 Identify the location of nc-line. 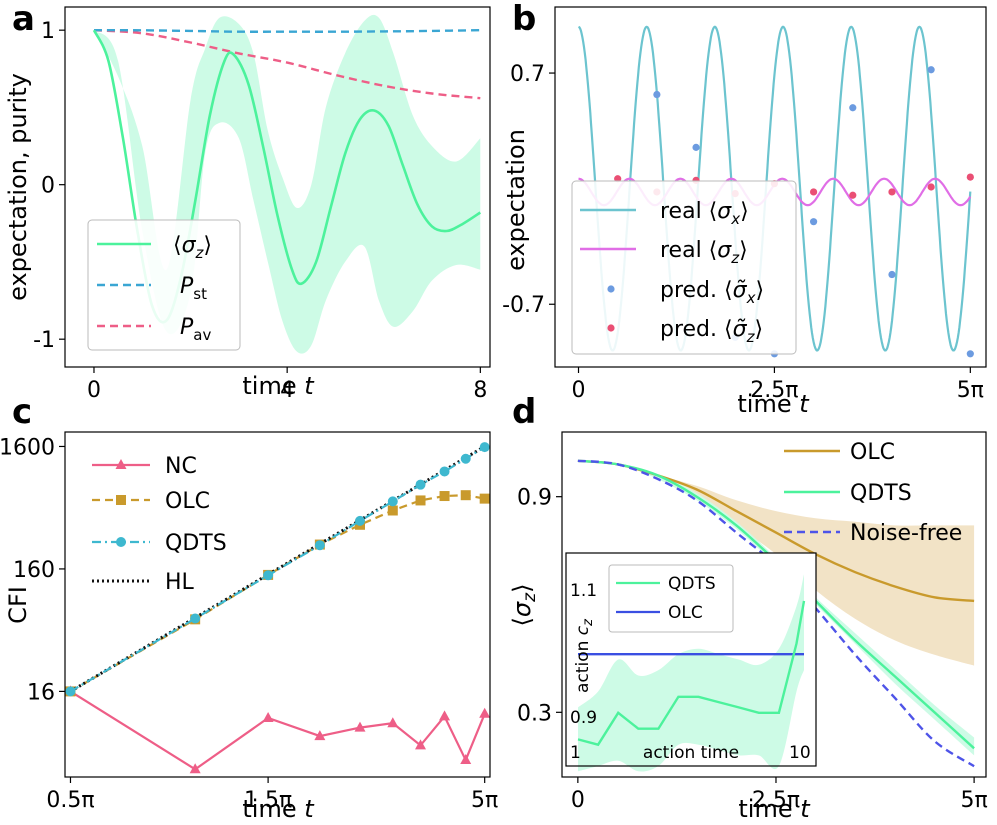
(277, 730).